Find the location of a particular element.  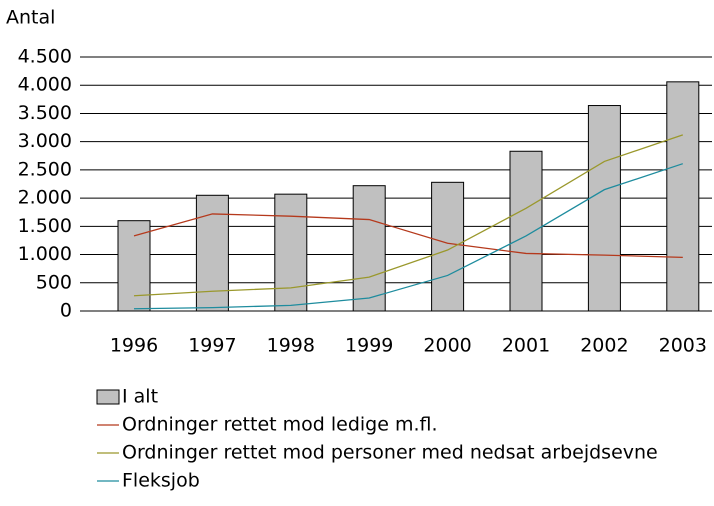

y-tick-label: 2.000 is located at coordinates (45, 198).